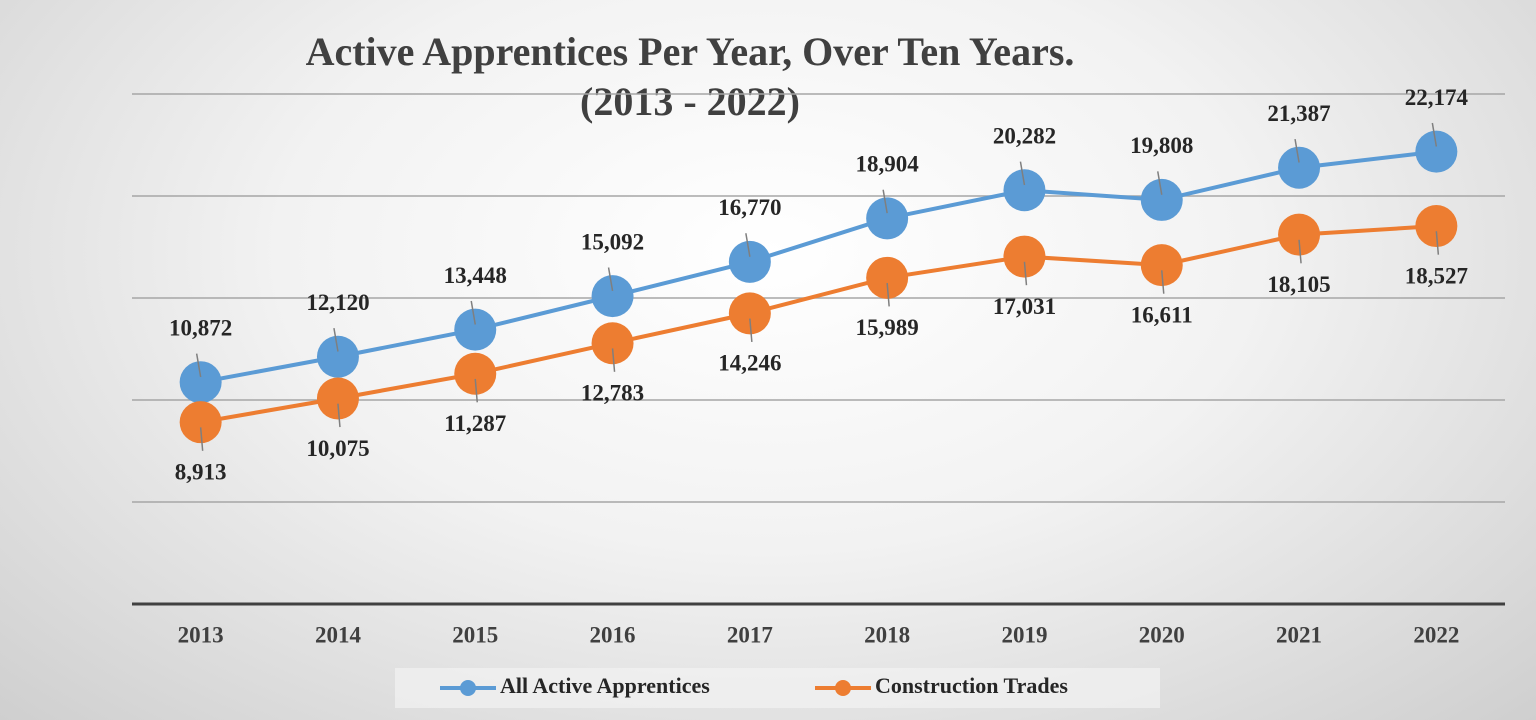  Describe the element at coordinates (749, 363) in the screenshot. I see `data-label: 14,246` at that location.